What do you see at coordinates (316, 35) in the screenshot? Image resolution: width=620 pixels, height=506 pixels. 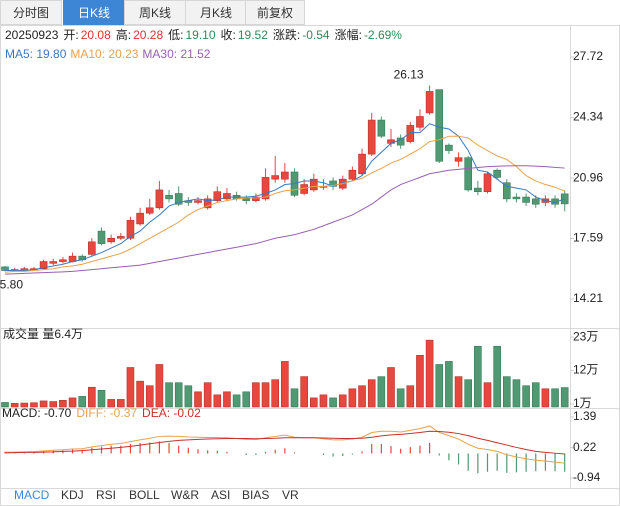 I see `info-value: -0.54` at bounding box center [316, 35].